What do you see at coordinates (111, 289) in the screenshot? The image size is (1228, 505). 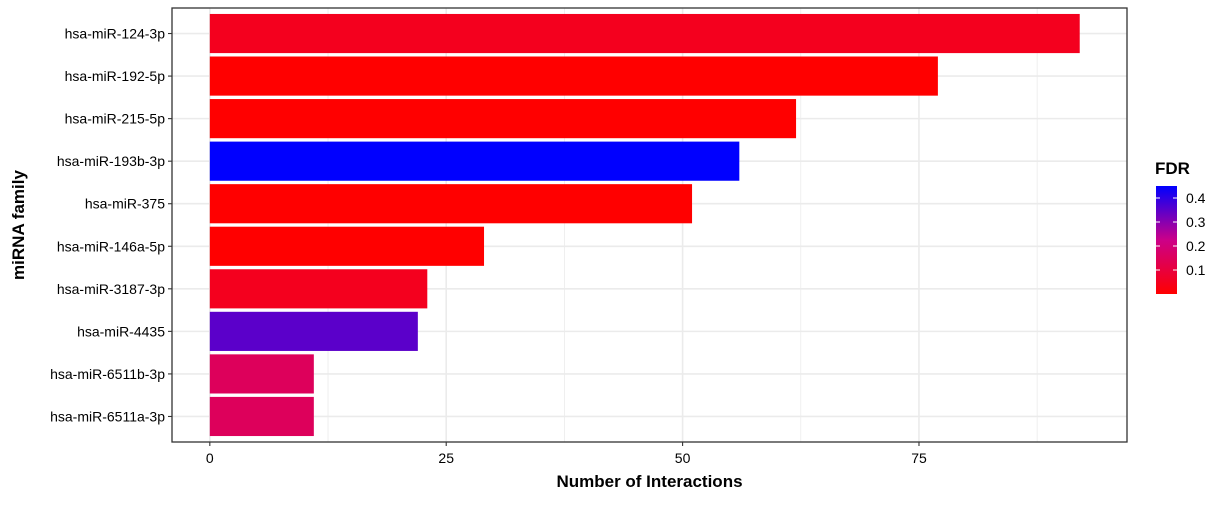 I see `y-tick-label: hsa-miR-3187-3p` at bounding box center [111, 289].